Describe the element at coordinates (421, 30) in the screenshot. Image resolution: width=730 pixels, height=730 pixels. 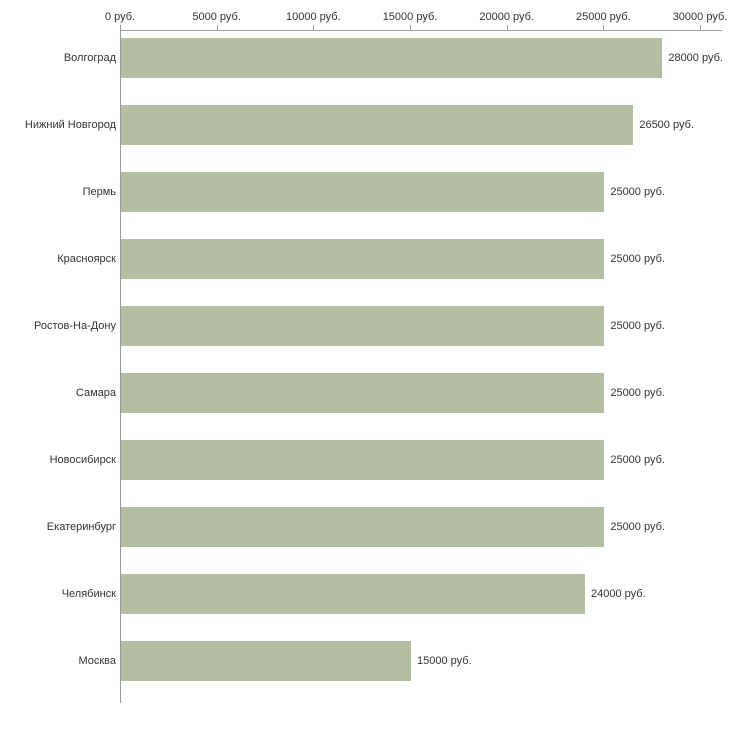
I see `x-axis-line` at that location.